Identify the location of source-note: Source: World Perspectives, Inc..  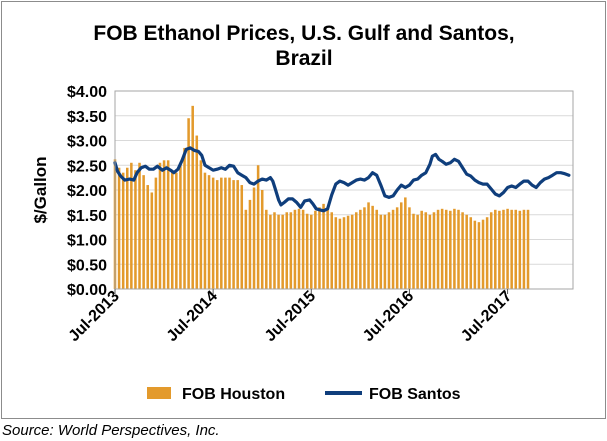
(111, 430).